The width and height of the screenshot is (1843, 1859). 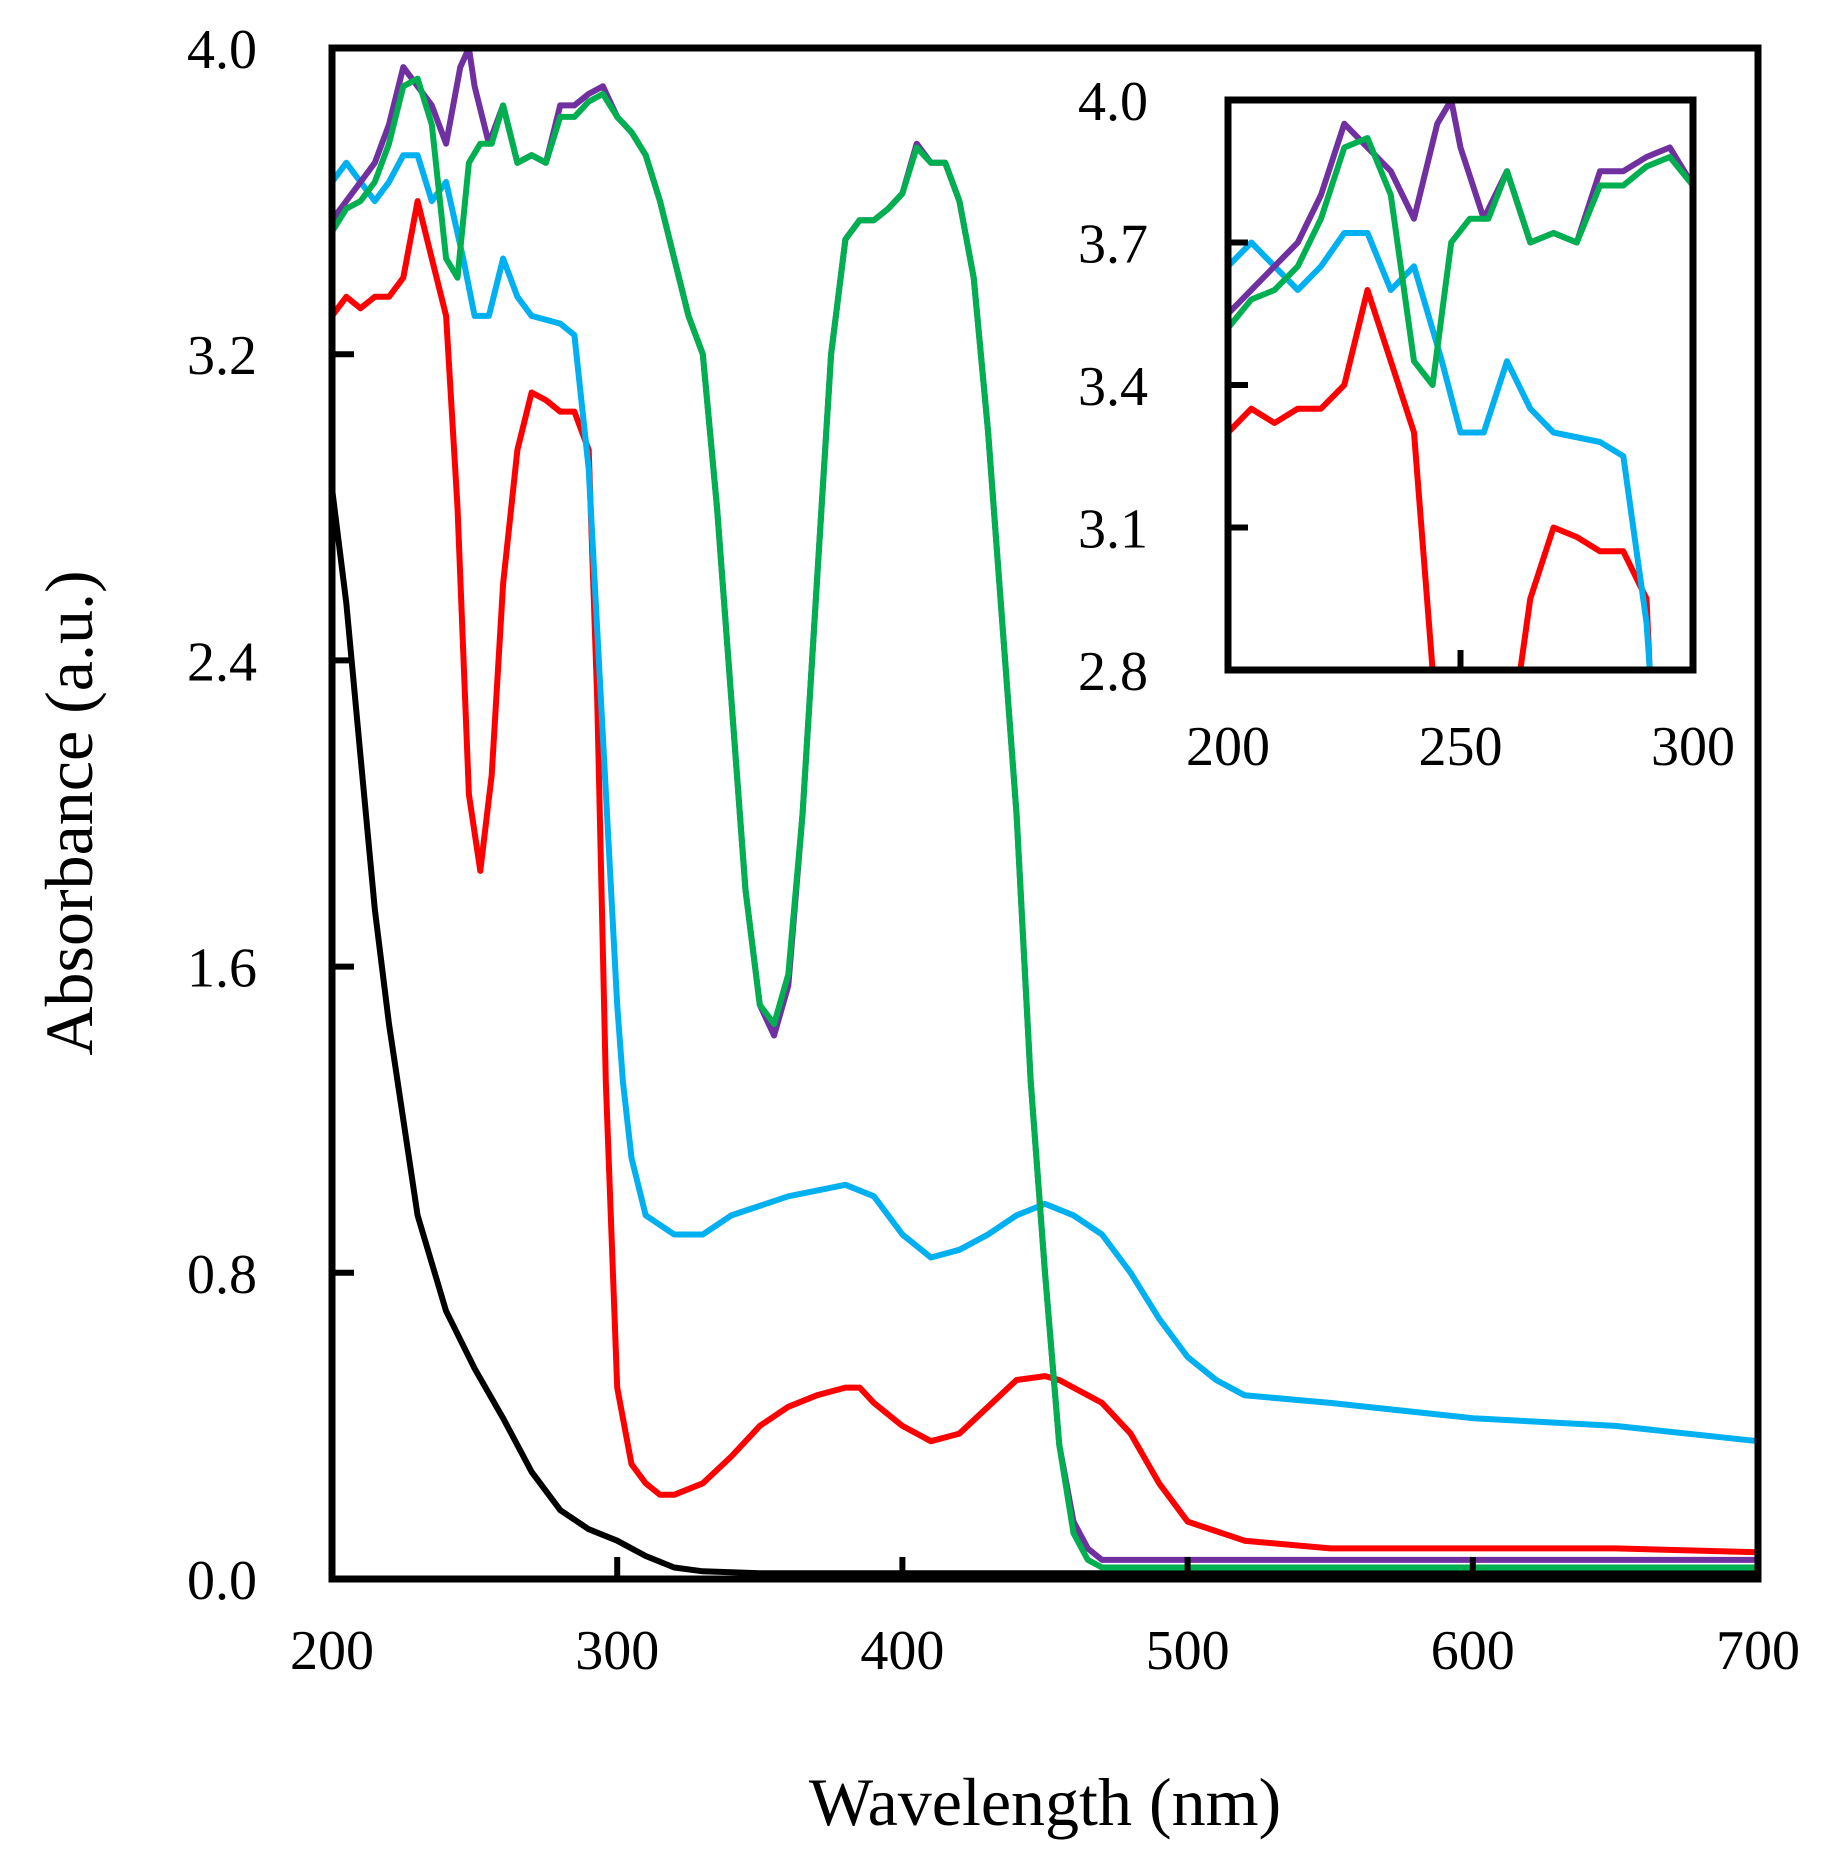 What do you see at coordinates (1460, 714) in the screenshot?
I see `inset-x-ticks: 200 250 300` at bounding box center [1460, 714].